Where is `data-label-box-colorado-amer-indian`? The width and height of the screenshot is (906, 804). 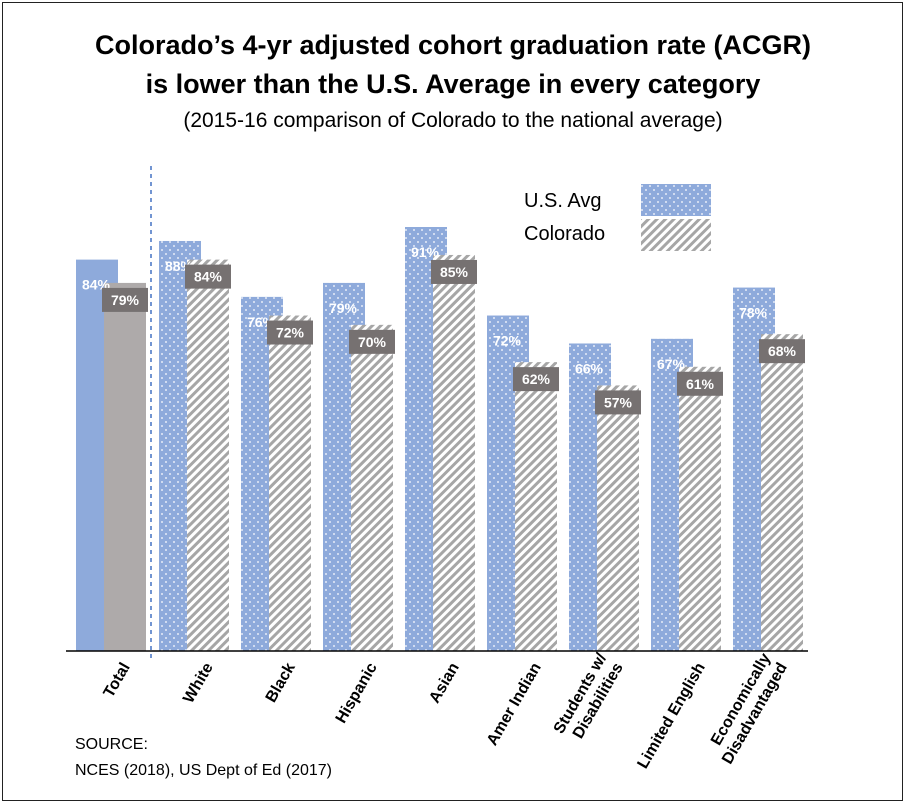 data-label-box-colorado-amer-indian is located at coordinates (536, 379).